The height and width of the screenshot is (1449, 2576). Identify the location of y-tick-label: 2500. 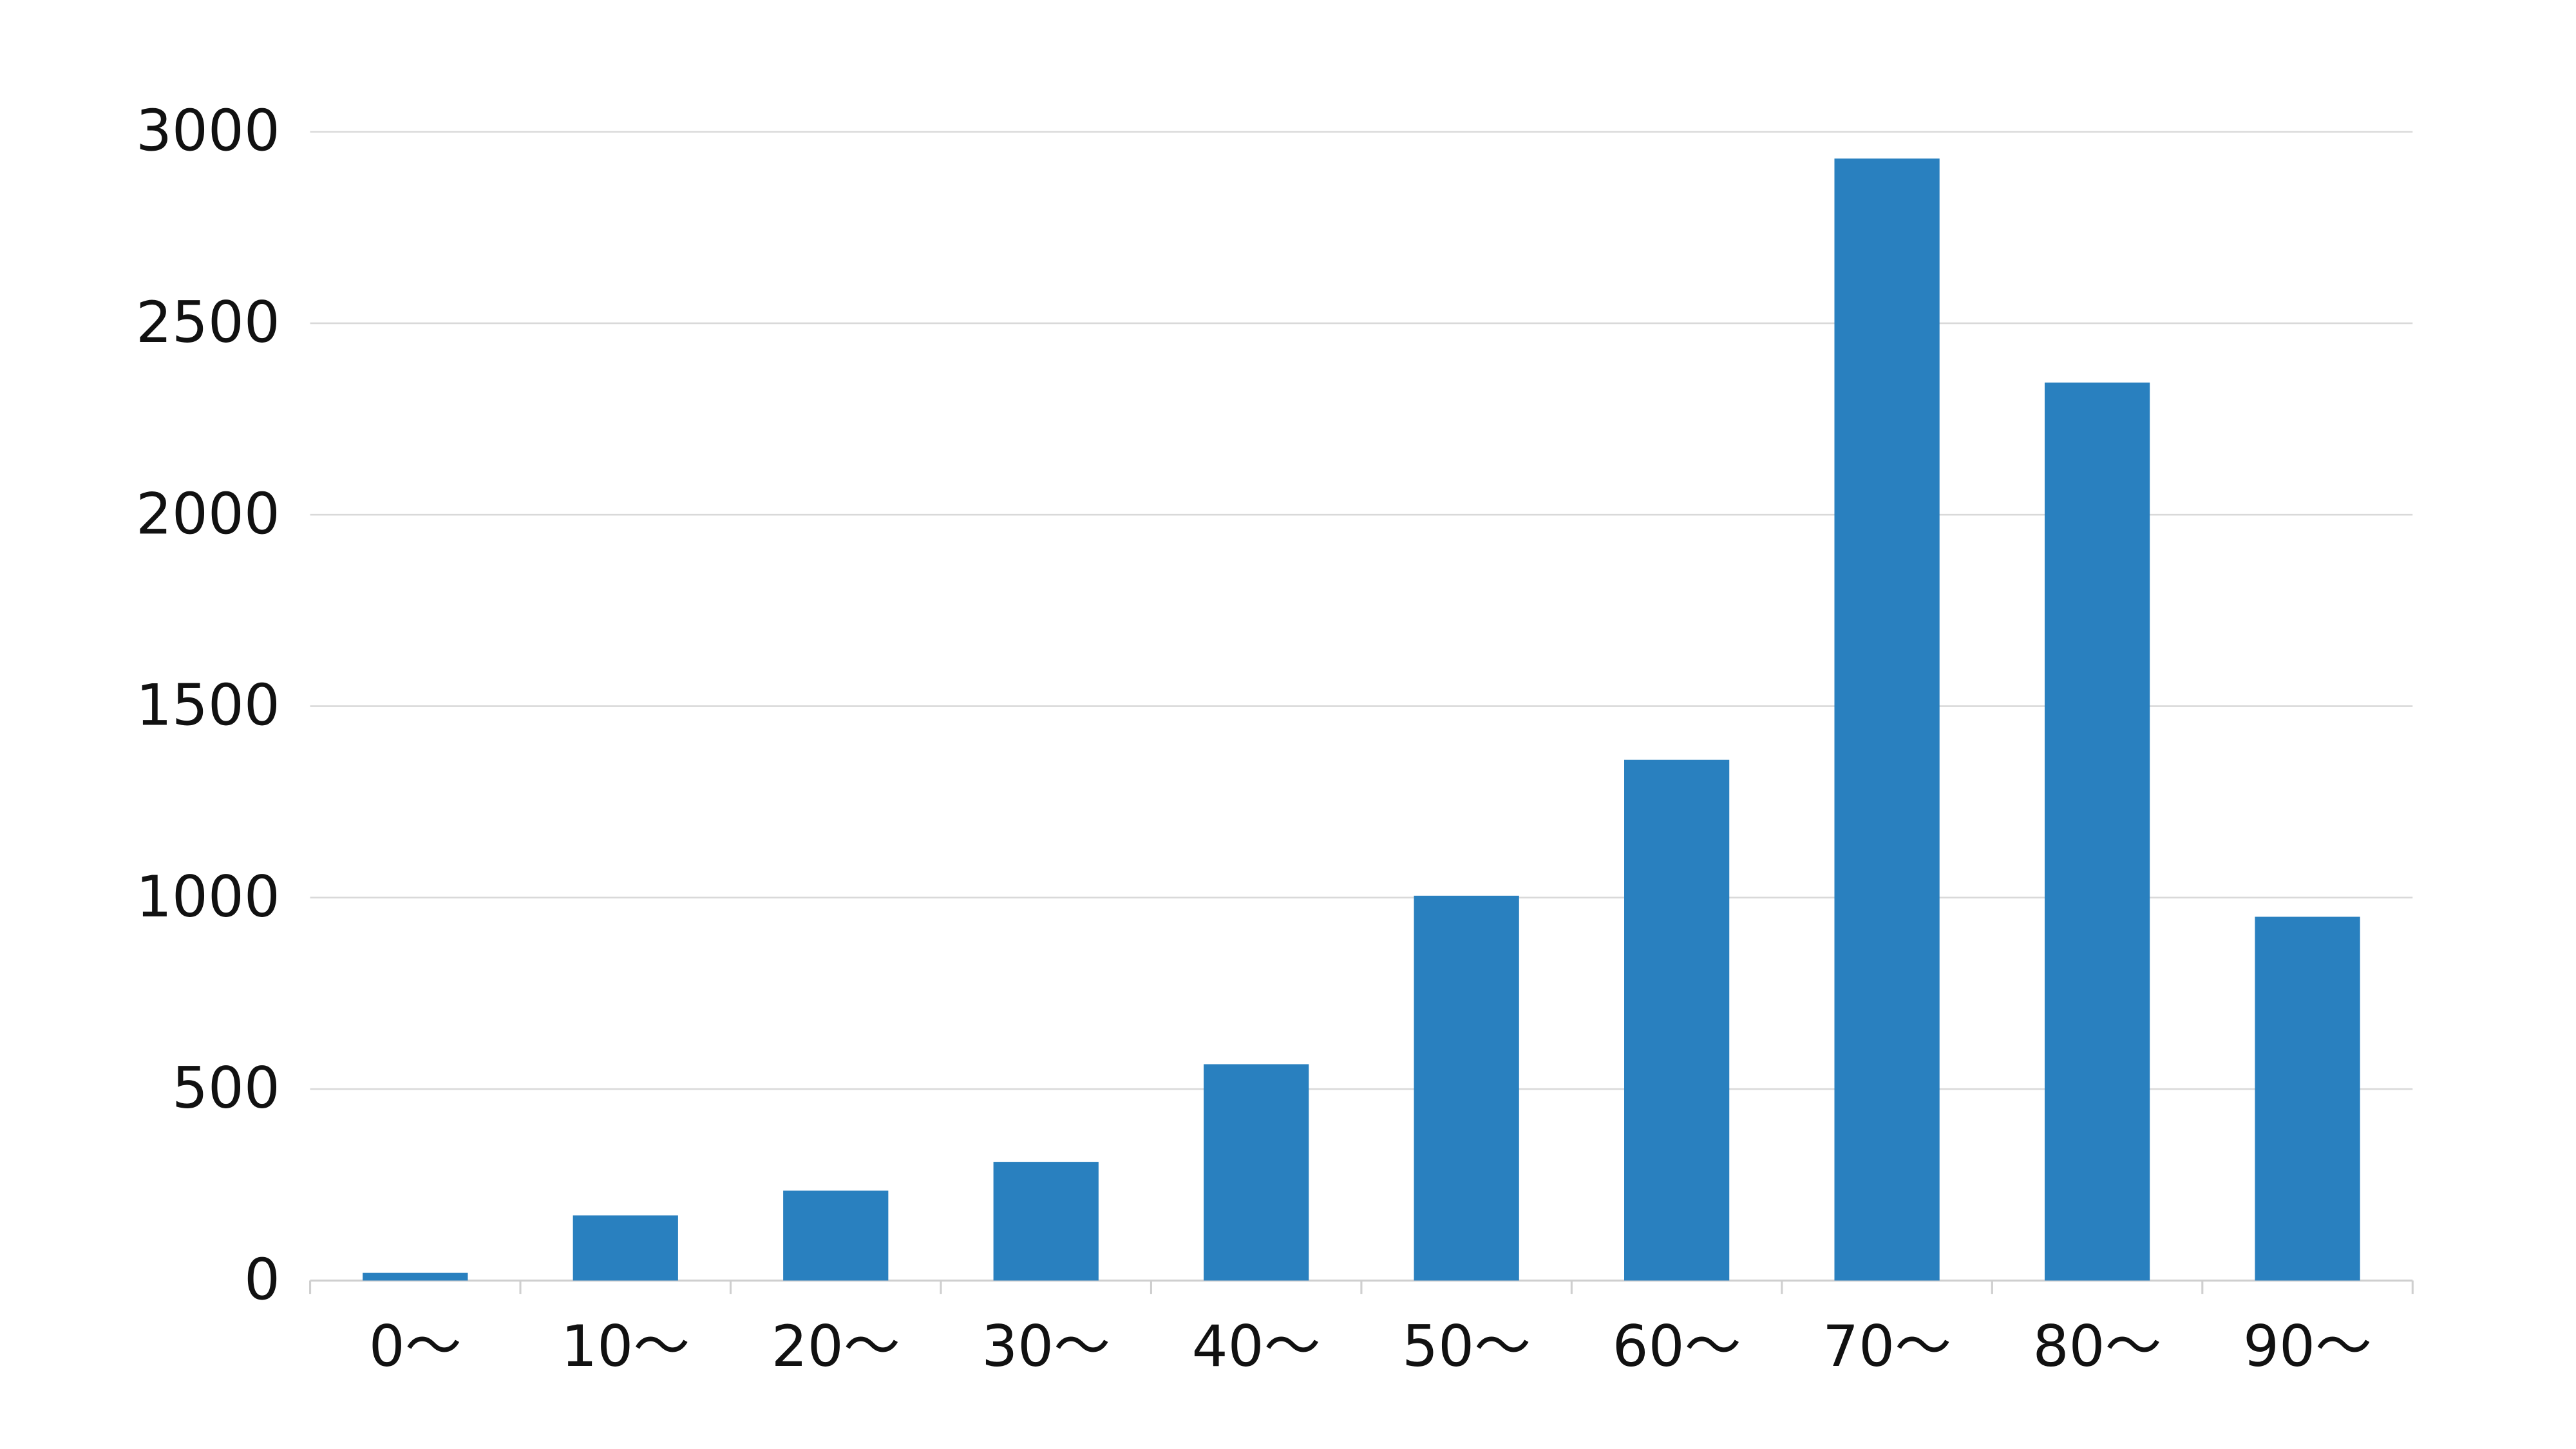
(208, 322).